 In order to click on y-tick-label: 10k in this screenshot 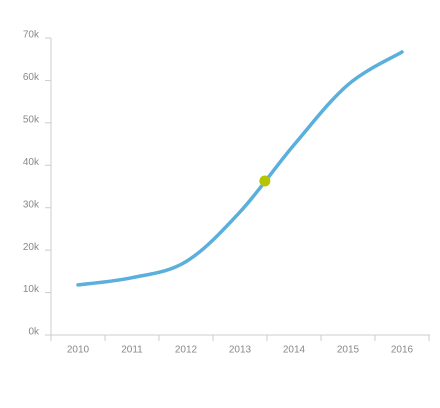, I will do `click(31, 289)`.